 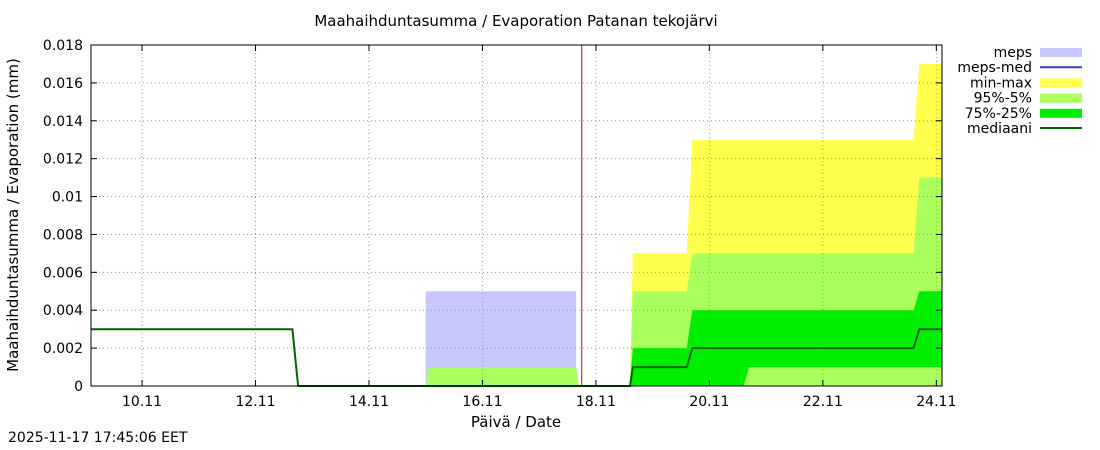 What do you see at coordinates (1001, 83) in the screenshot?
I see `legend-label: min-max` at bounding box center [1001, 83].